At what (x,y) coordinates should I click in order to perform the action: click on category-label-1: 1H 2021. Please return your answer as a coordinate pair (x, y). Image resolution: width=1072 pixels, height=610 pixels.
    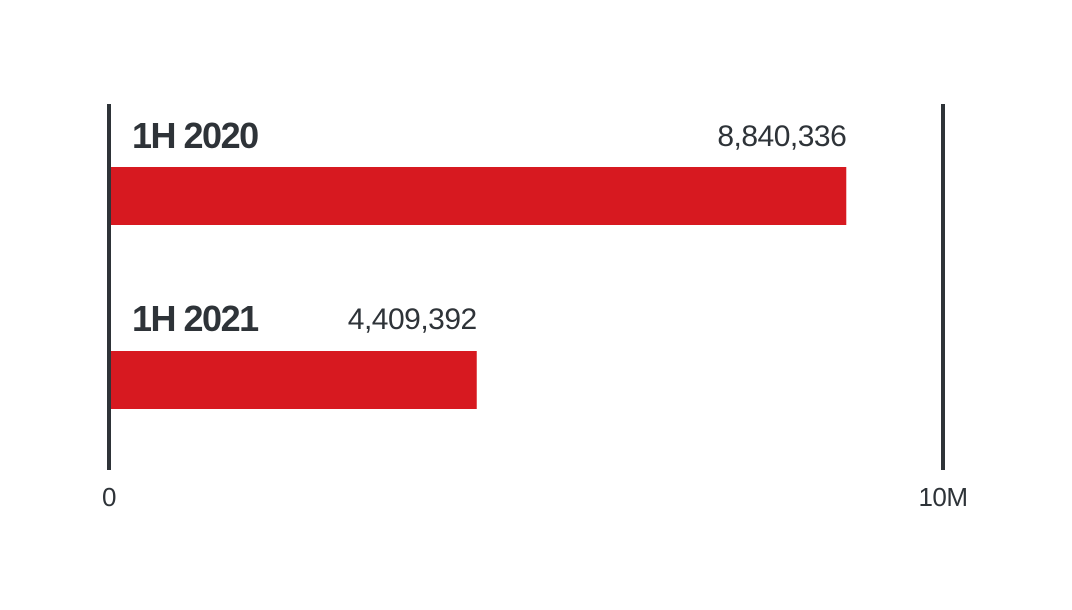
    Looking at the image, I should click on (195, 318).